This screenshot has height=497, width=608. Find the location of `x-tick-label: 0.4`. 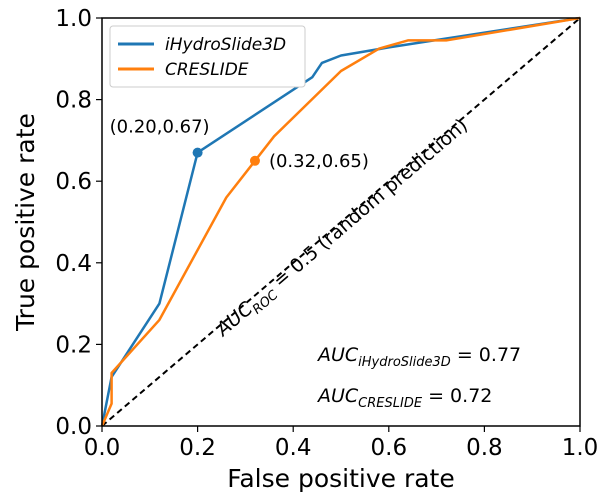

x-tick-label: 0.4 is located at coordinates (293, 448).